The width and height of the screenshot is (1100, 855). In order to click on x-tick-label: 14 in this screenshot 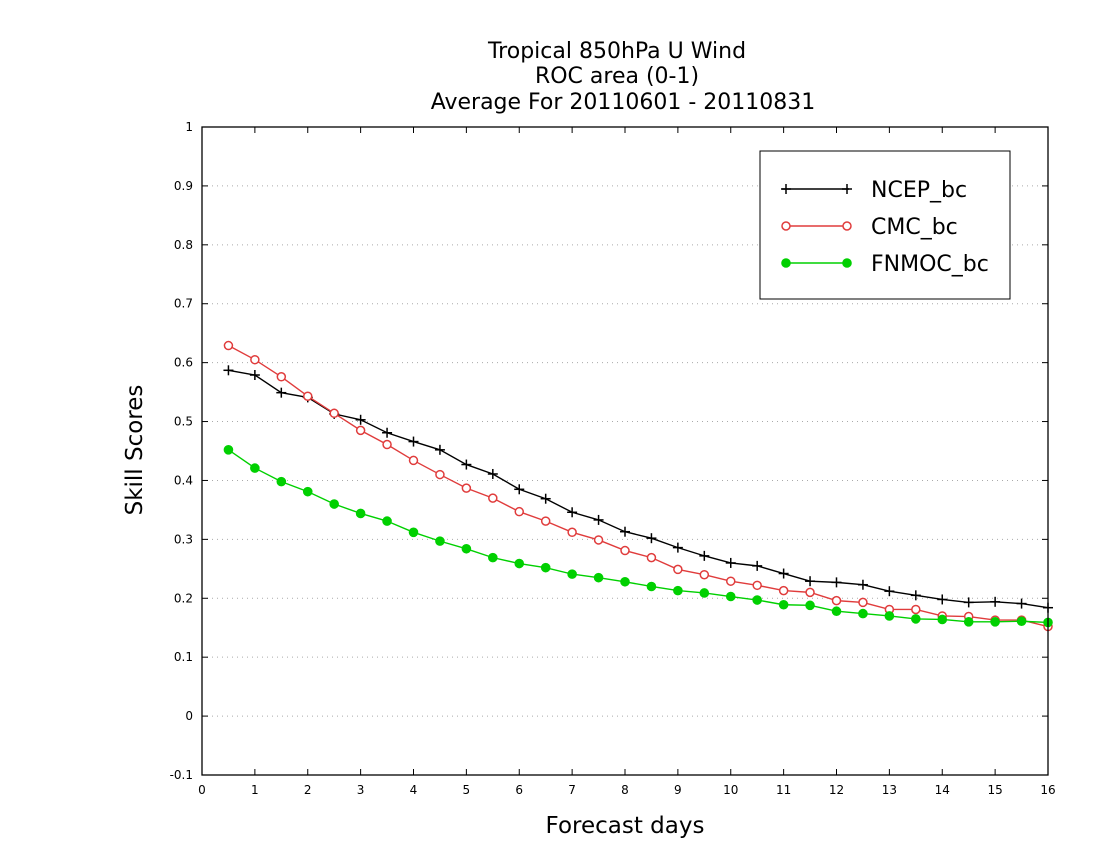, I will do `click(942, 790)`.